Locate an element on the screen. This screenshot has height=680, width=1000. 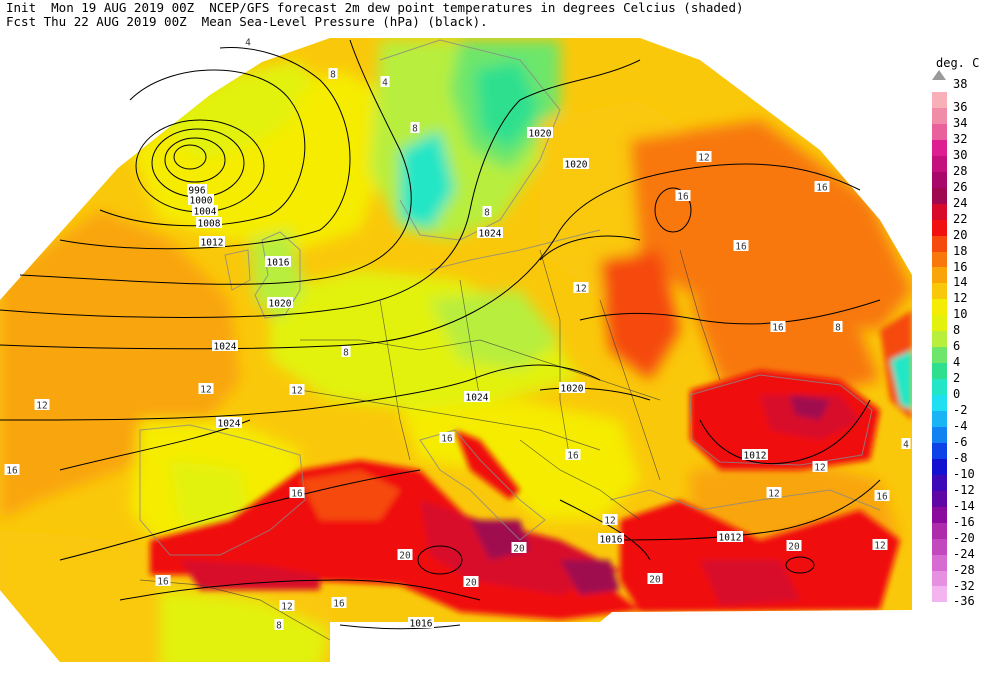
legend-label: 12 is located at coordinates (960, 298).